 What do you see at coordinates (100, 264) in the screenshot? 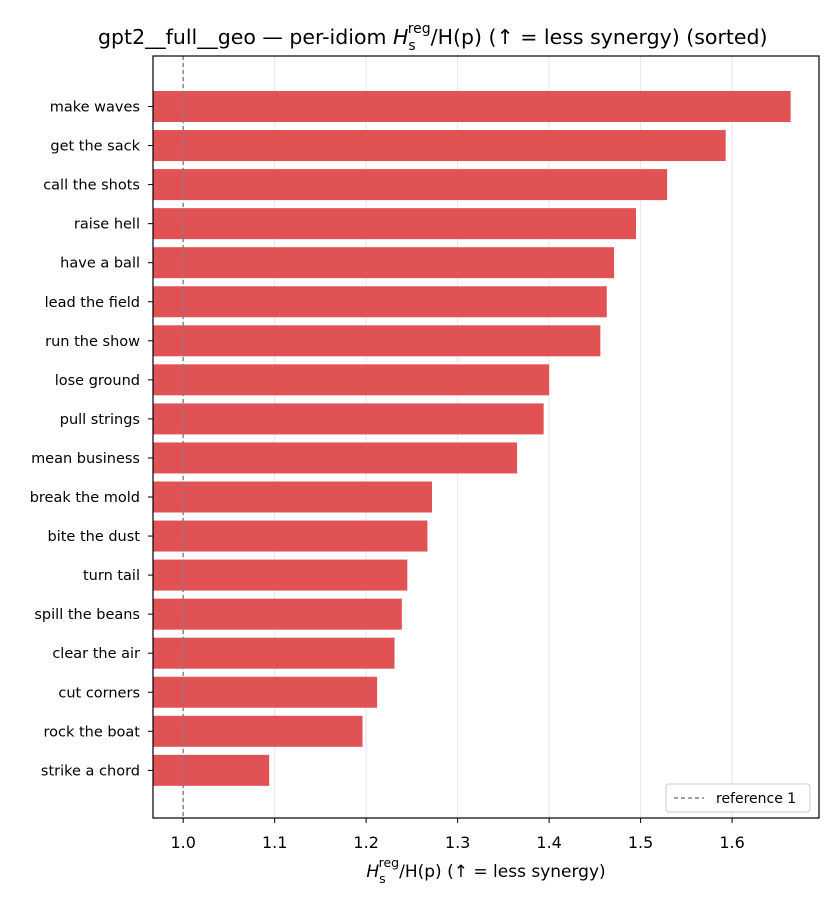
I see `y-tick-label: have a ball` at bounding box center [100, 264].